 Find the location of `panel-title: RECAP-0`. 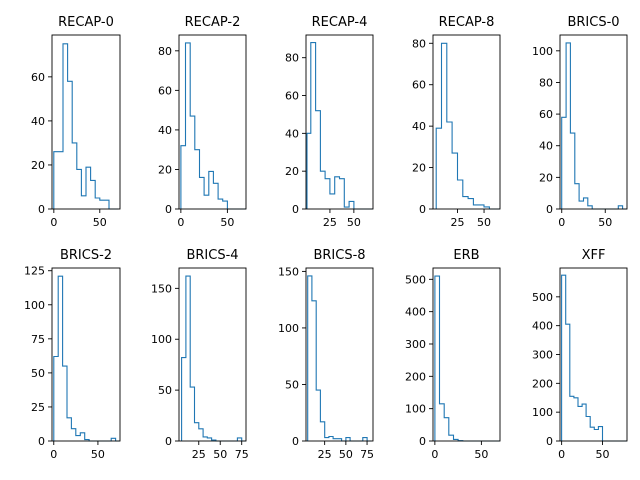

panel-title: RECAP-0 is located at coordinates (86, 22).